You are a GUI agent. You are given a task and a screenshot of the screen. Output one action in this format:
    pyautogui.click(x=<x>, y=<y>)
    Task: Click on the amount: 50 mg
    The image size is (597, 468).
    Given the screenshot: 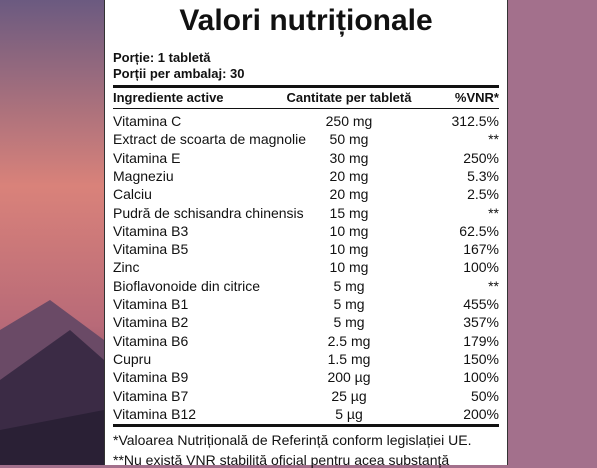 What is the action you would take?
    pyautogui.click(x=349, y=139)
    